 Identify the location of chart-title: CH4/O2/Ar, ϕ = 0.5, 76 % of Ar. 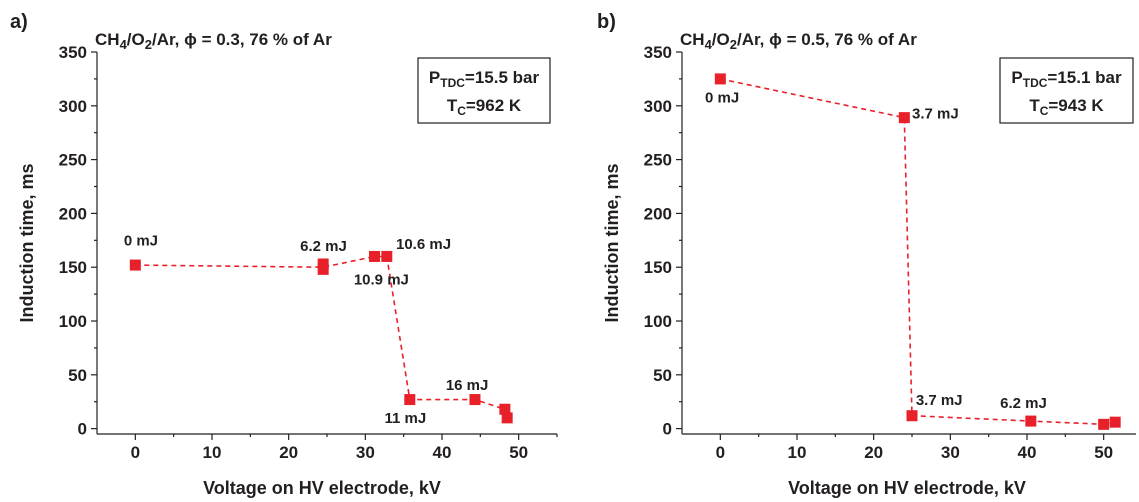
(798, 41).